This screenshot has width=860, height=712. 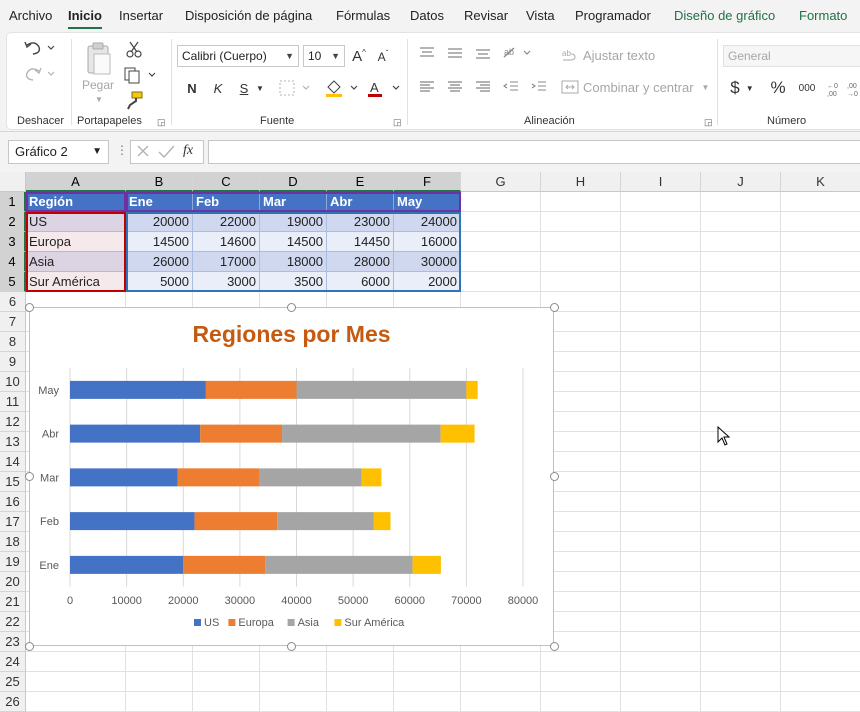 What do you see at coordinates (483, 87) in the screenshot?
I see `align-right-button` at bounding box center [483, 87].